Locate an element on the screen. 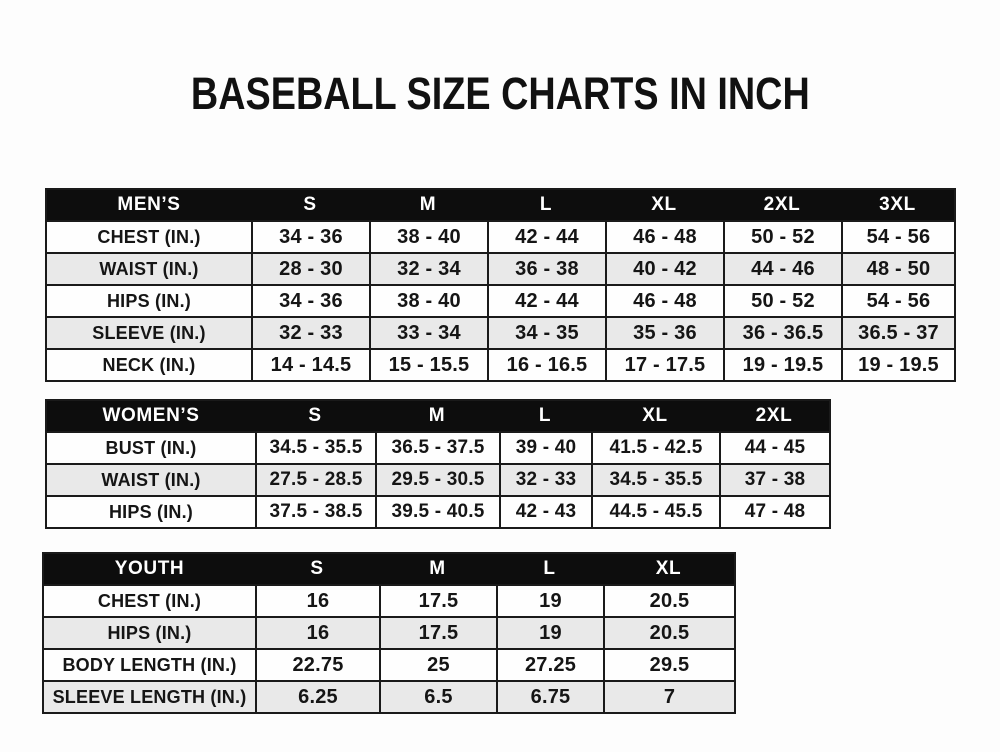 The image size is (1000, 752). measurement-value-cell: 37 - 38 is located at coordinates (774, 480).